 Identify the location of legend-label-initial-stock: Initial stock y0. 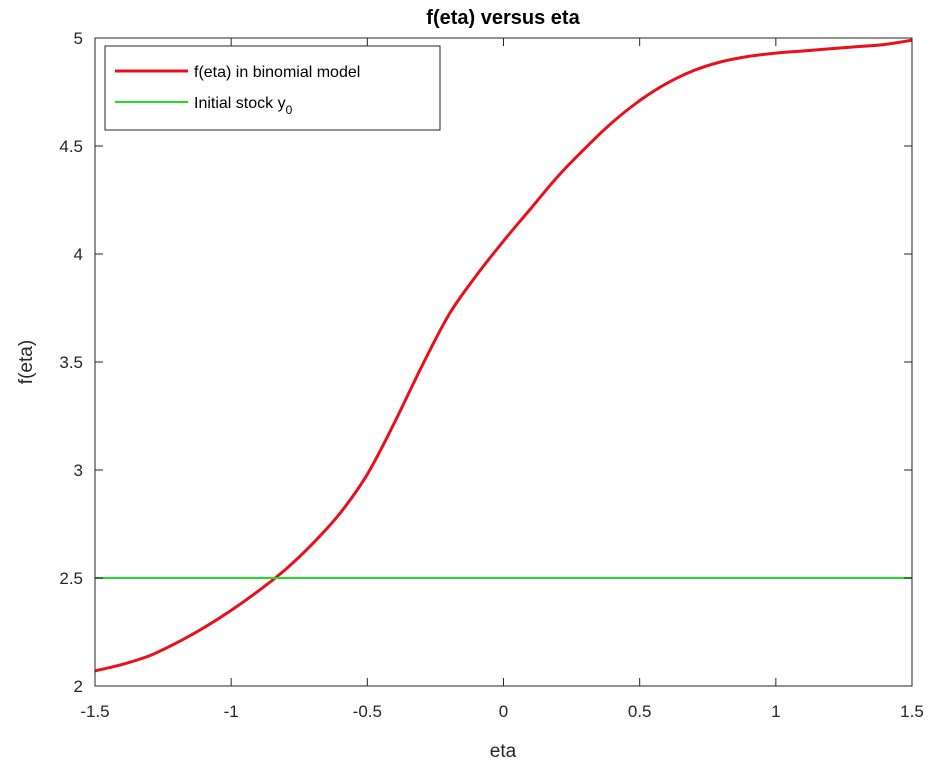
(243, 106).